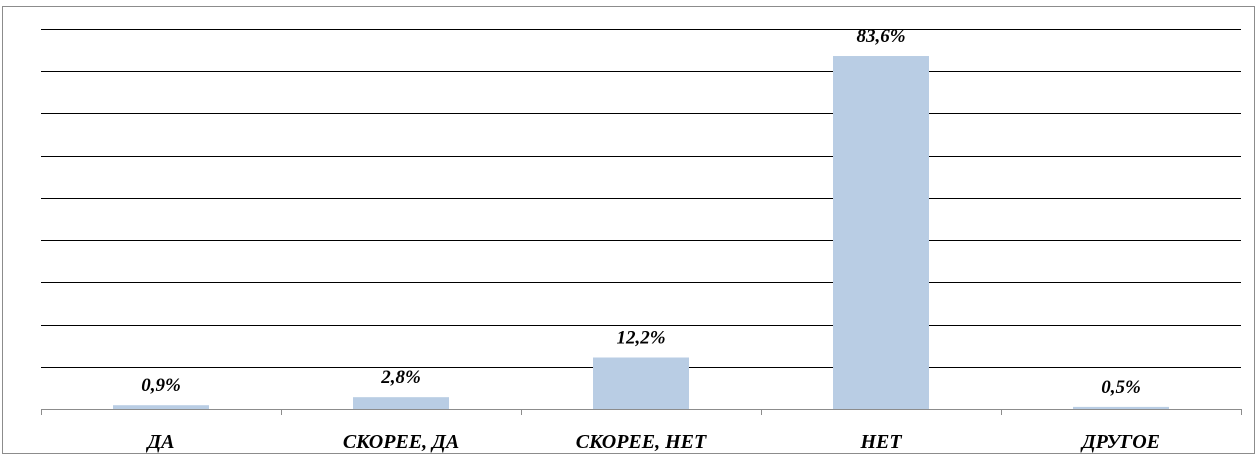 Image resolution: width=1259 pixels, height=456 pixels. What do you see at coordinates (159, 442) in the screenshot?
I see `category-label: ДА` at bounding box center [159, 442].